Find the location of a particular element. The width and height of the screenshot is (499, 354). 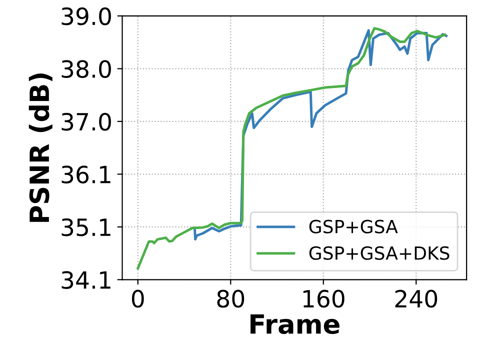

y-tick-label: 34.1 is located at coordinates (86, 280).